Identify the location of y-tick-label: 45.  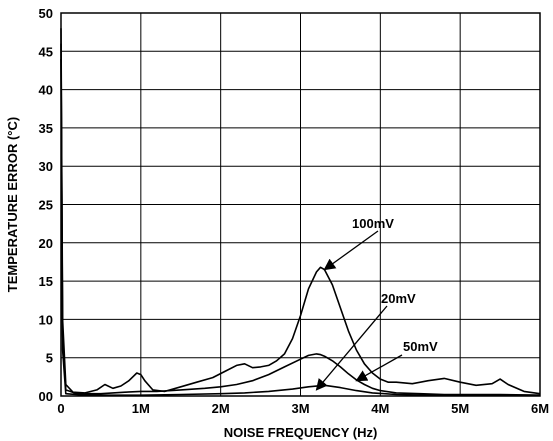
(46, 51).